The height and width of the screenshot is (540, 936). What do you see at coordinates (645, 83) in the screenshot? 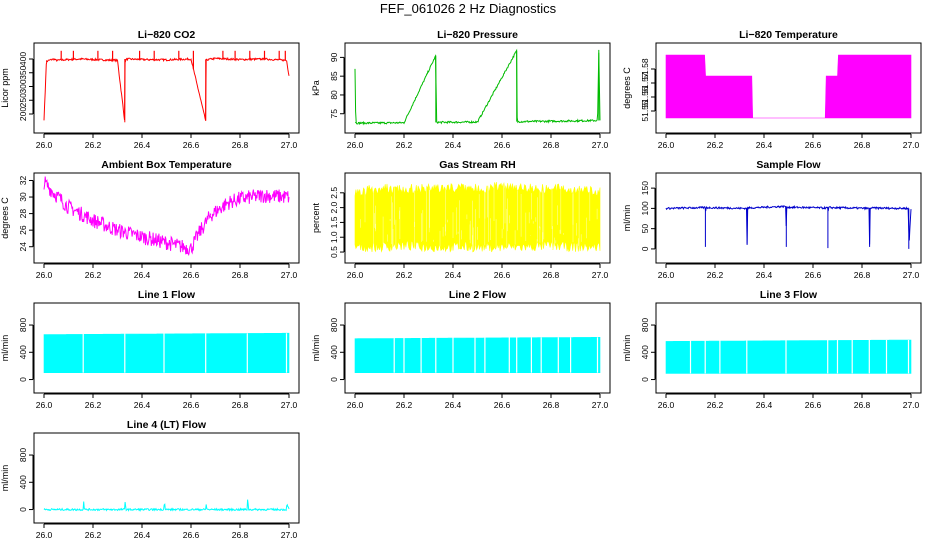
I see `y-tick-label: 51.57` at bounding box center [645, 83].